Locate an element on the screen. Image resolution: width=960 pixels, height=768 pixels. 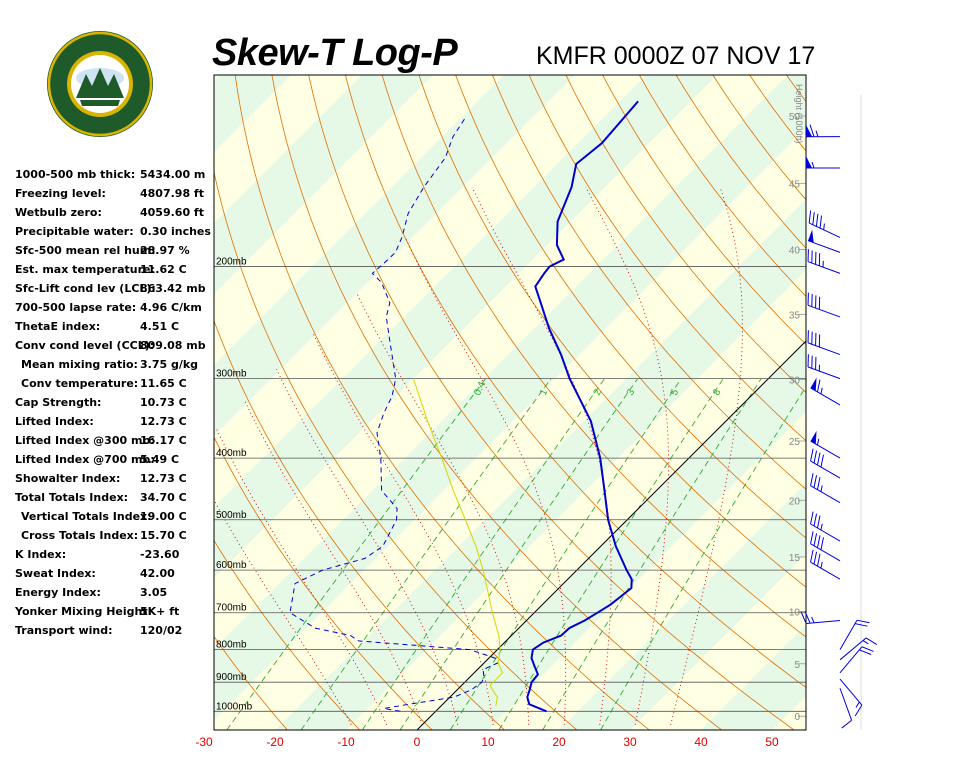
pressure-label: 300mb is located at coordinates (231, 374).